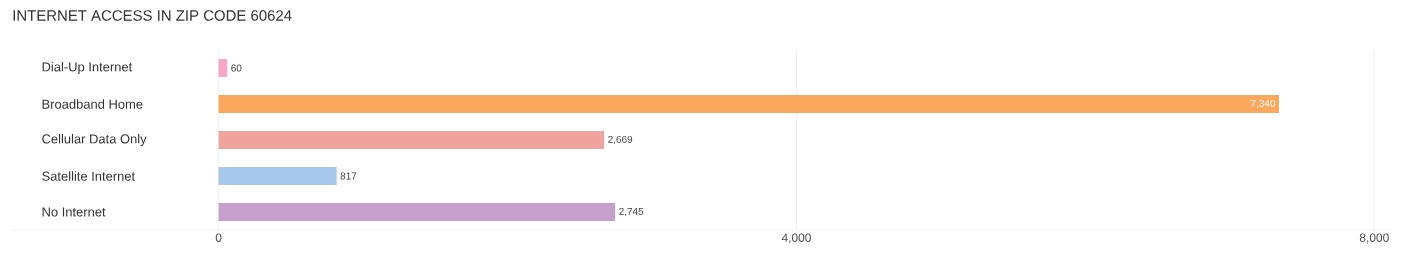 The width and height of the screenshot is (1406, 268). I want to click on data-label: 7,340, so click(1263, 104).